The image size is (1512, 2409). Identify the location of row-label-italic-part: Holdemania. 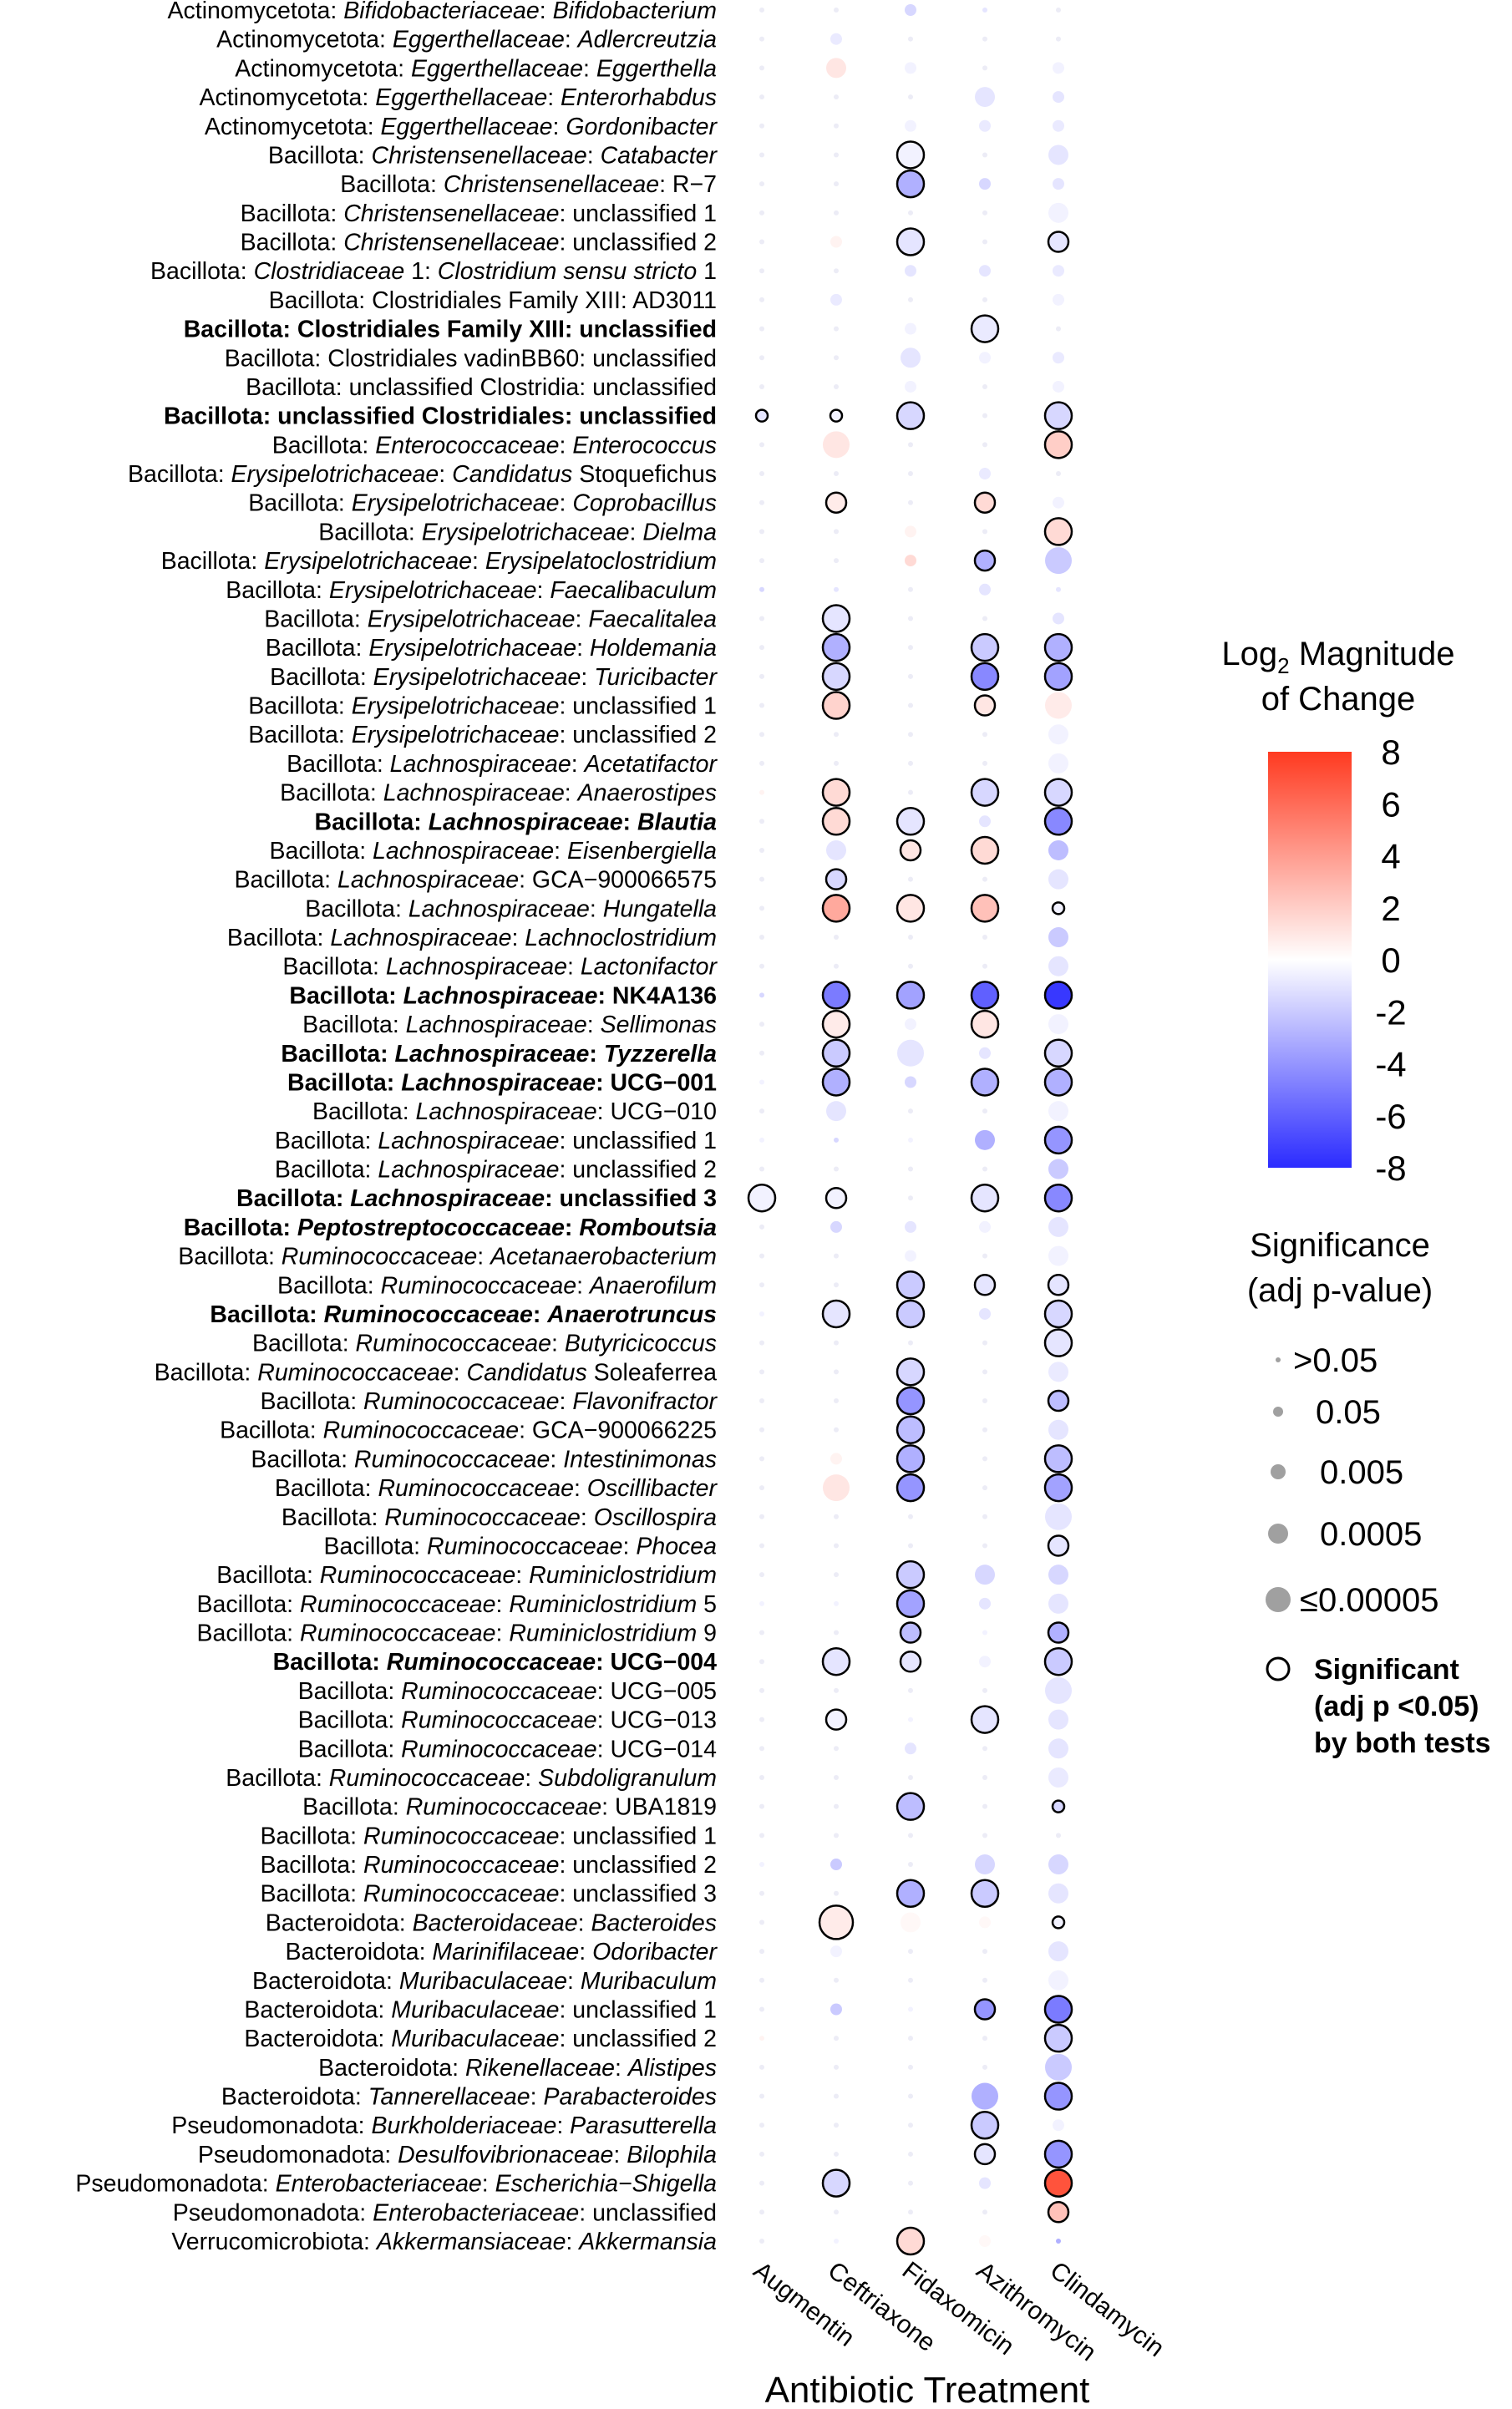
(653, 648).